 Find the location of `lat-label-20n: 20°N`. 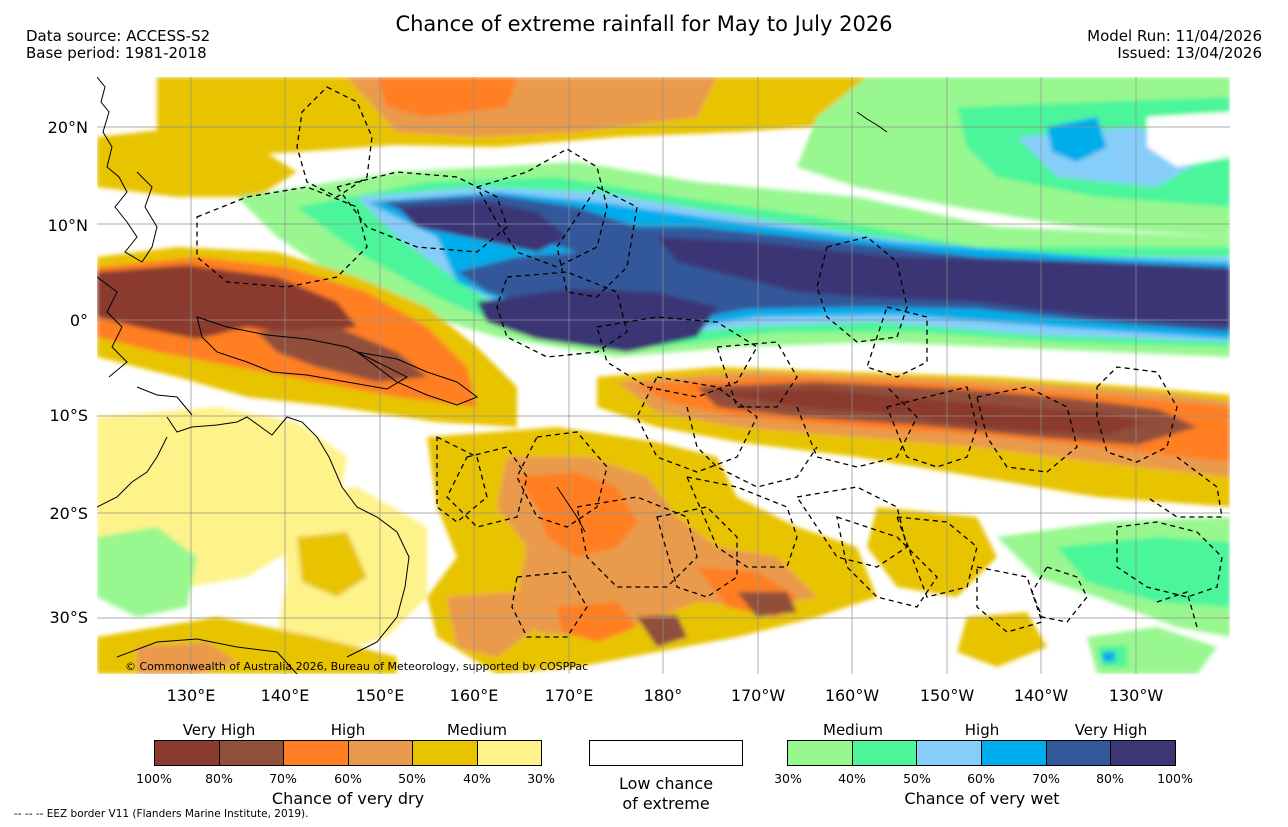

lat-label-20n: 20°N is located at coordinates (67, 127).